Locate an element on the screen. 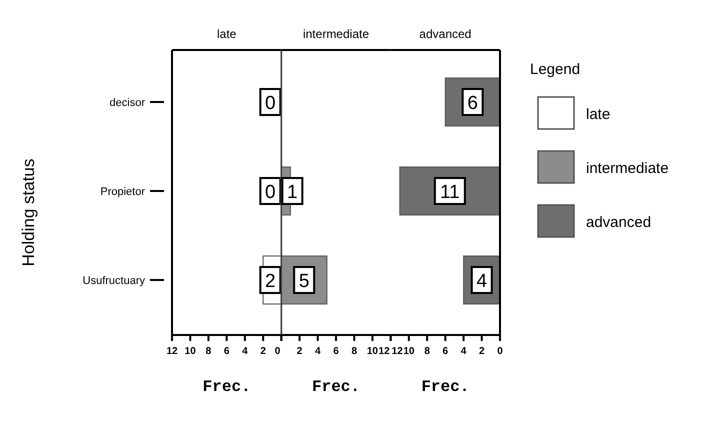  legend-title: Legend is located at coordinates (555, 69).